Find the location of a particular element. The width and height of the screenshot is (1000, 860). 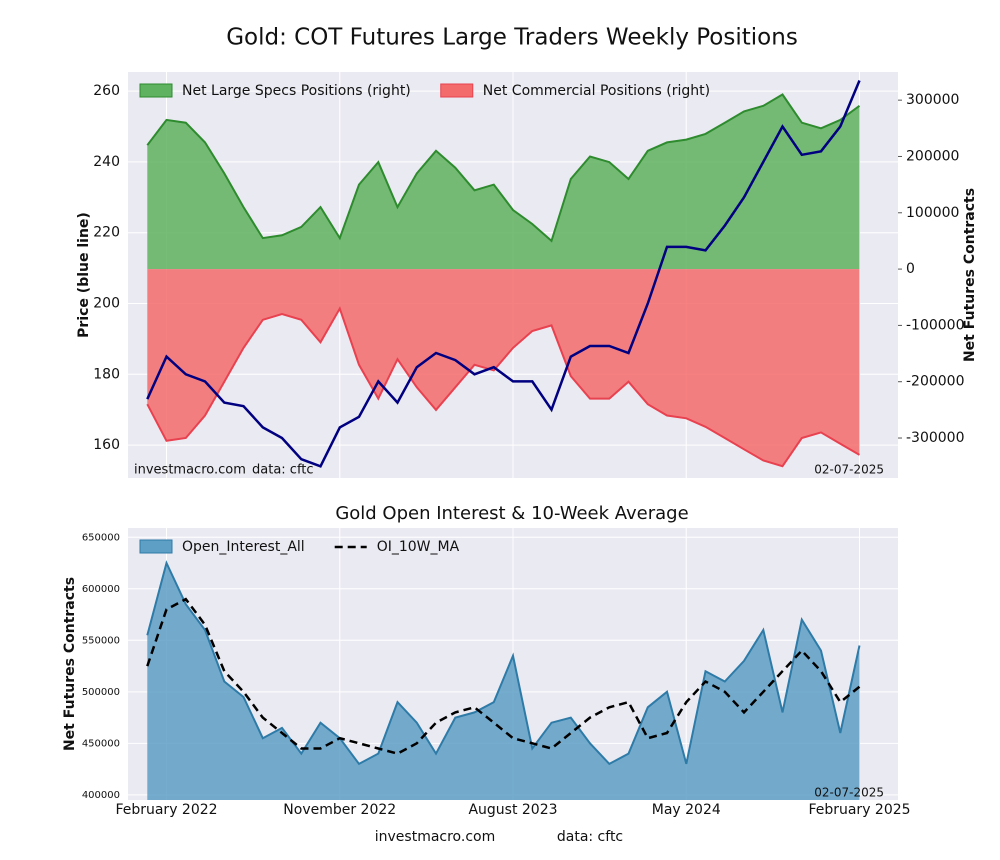

y2-tick-label: 0 is located at coordinates (910, 269).